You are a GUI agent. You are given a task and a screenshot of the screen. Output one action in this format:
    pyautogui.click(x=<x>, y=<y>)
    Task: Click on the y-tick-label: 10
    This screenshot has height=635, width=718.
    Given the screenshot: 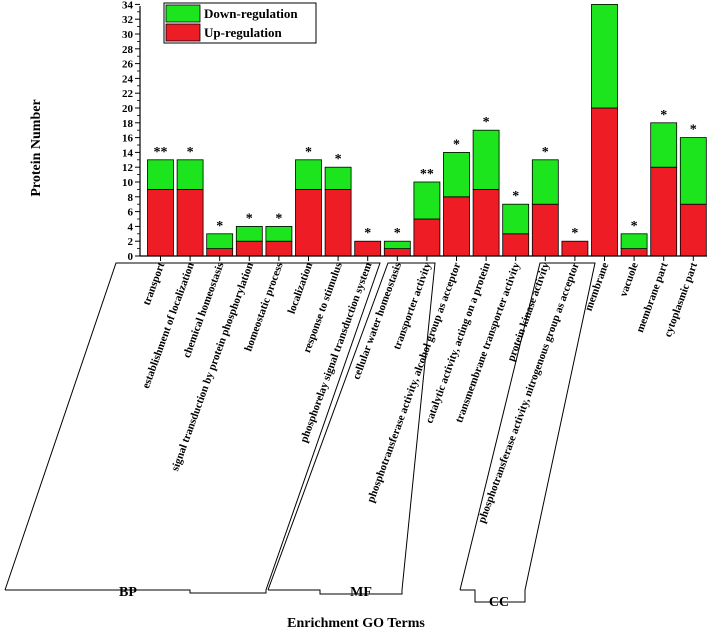 What is the action you would take?
    pyautogui.click(x=128, y=183)
    